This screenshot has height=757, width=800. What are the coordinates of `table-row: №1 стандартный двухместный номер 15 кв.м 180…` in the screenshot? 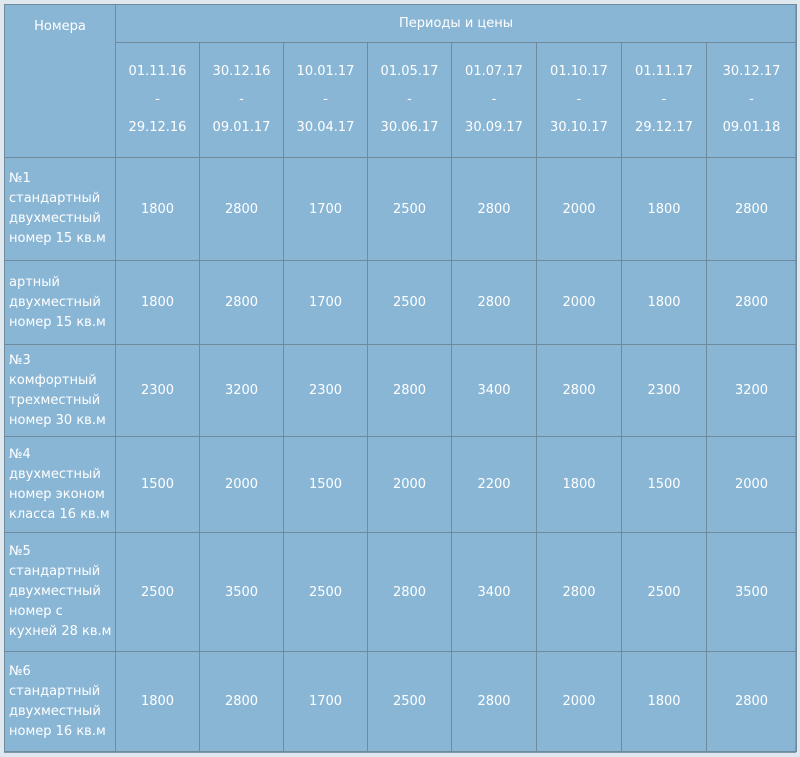 It's located at (401, 209).